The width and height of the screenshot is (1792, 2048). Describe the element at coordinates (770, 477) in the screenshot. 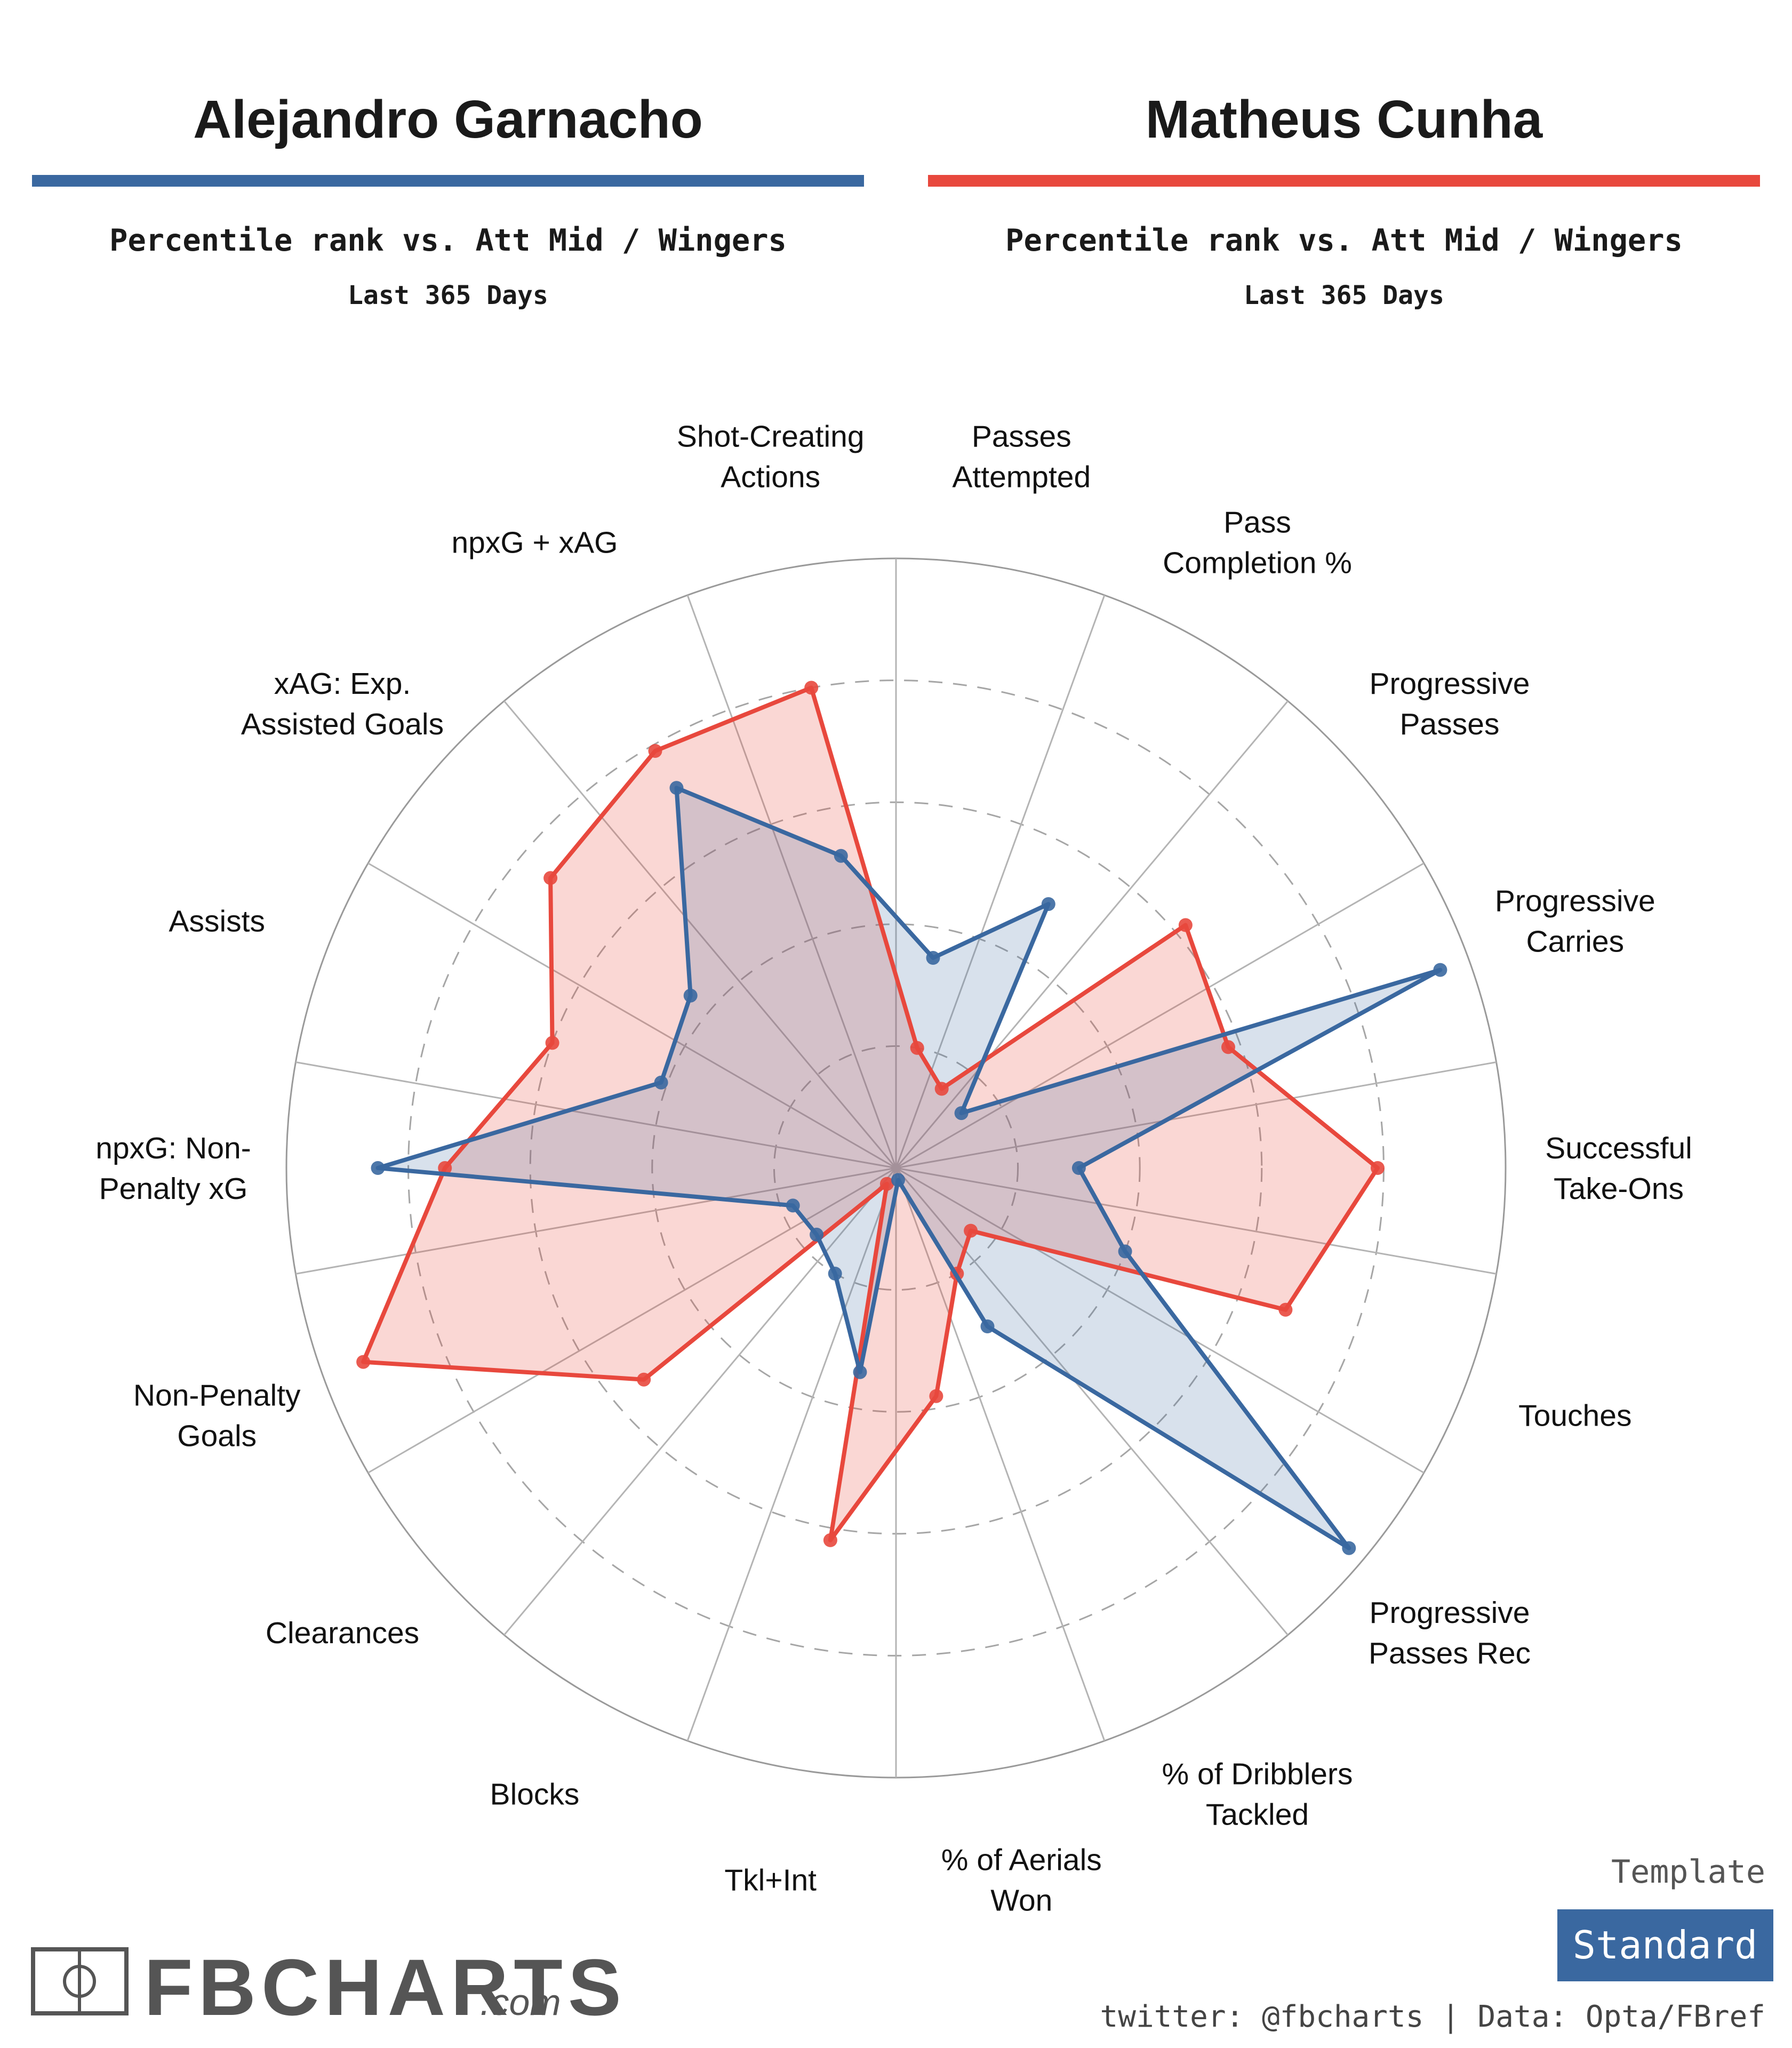

I see `category-label-line: Actions` at that location.